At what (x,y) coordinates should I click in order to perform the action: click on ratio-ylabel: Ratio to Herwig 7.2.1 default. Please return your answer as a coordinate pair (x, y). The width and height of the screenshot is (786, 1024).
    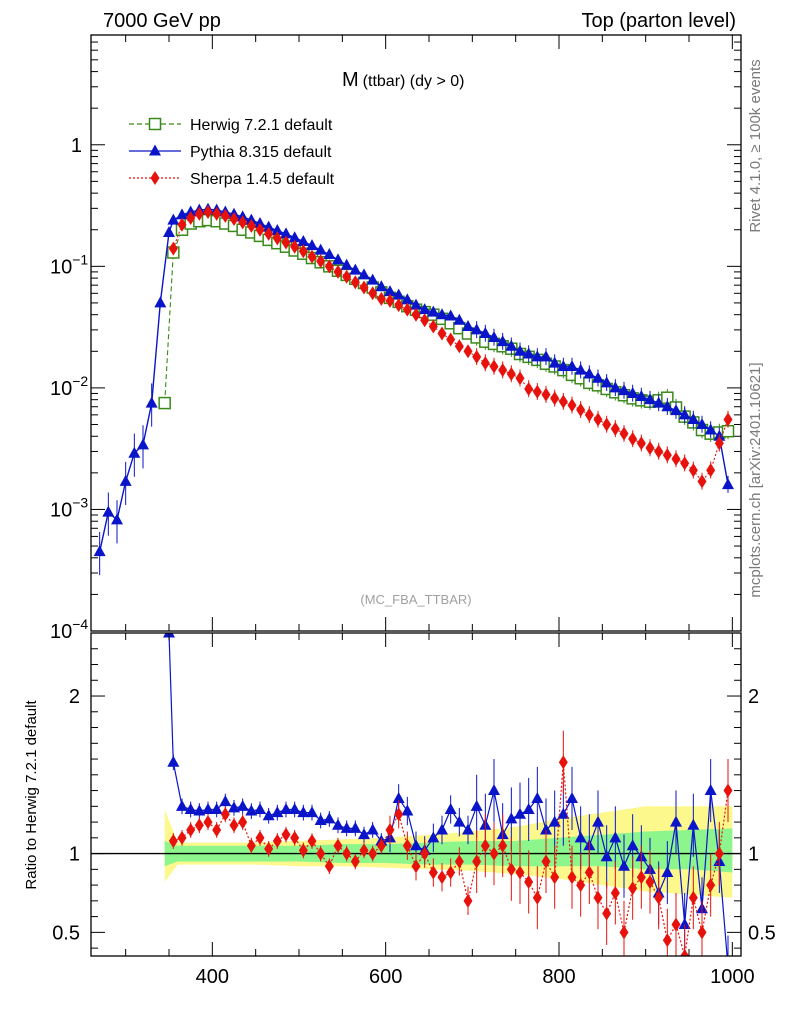
    Looking at the image, I should click on (31, 795).